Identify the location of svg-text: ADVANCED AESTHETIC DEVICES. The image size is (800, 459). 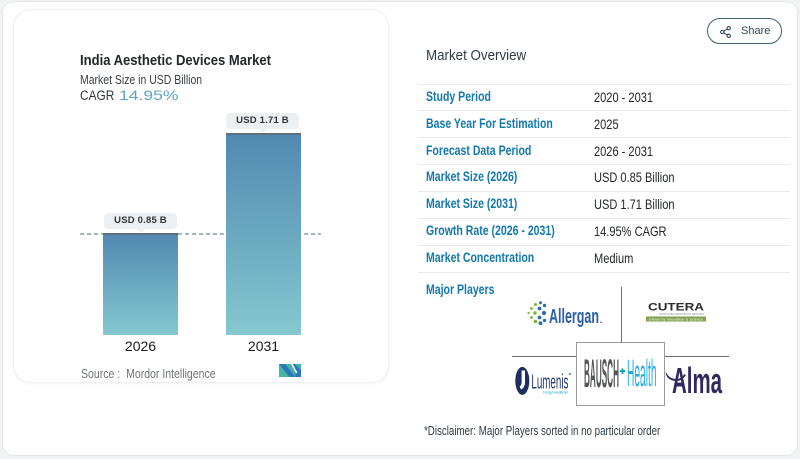
(681, 314).